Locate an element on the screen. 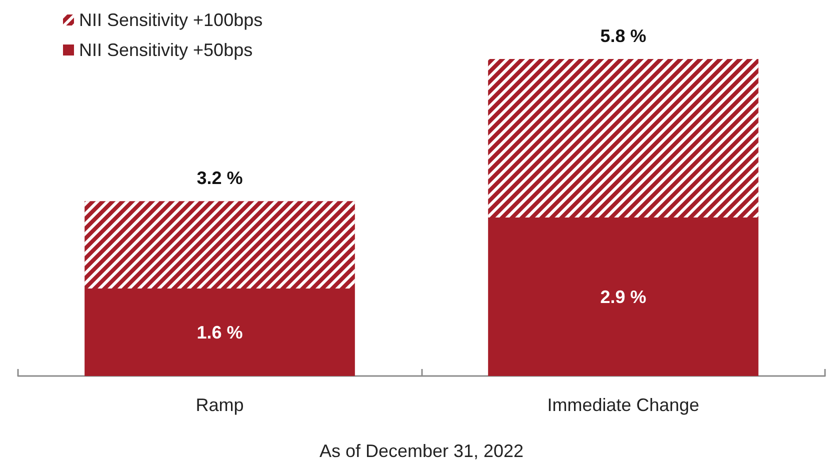 The width and height of the screenshot is (833, 465). data-label: 2.9 % is located at coordinates (623, 296).